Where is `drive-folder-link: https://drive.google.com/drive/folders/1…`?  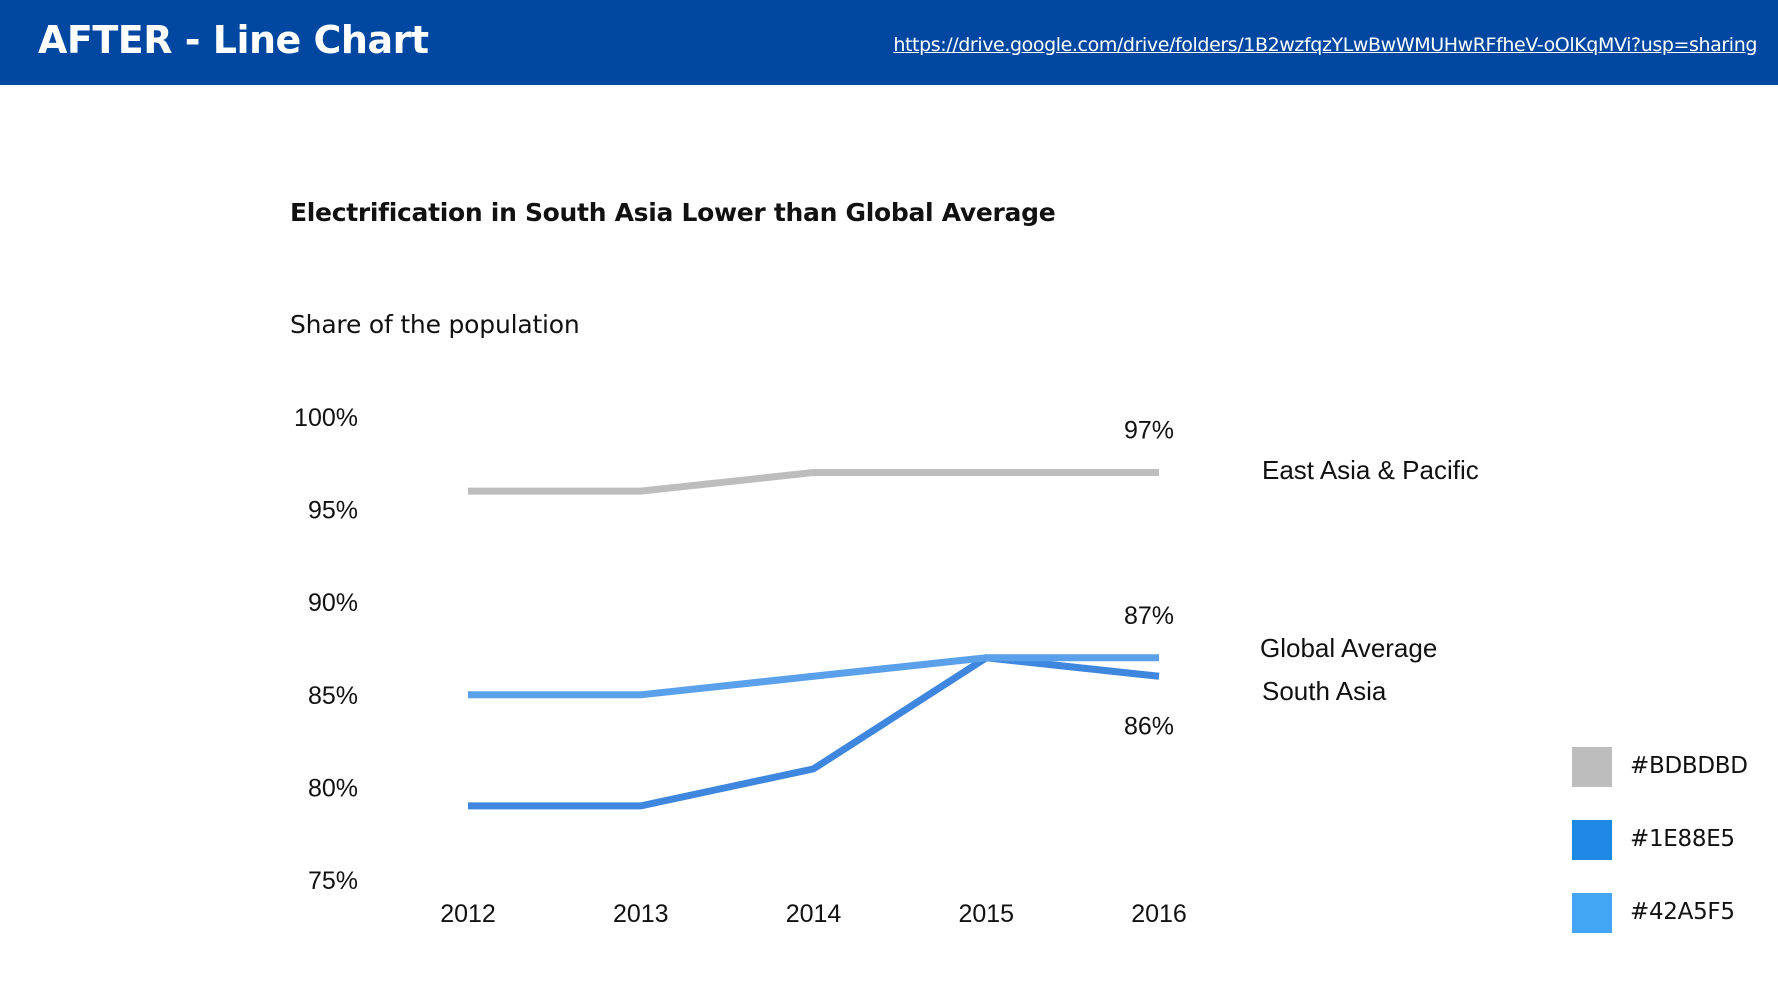
drive-folder-link: https://drive.google.com/drive/folders/1… is located at coordinates (1325, 45).